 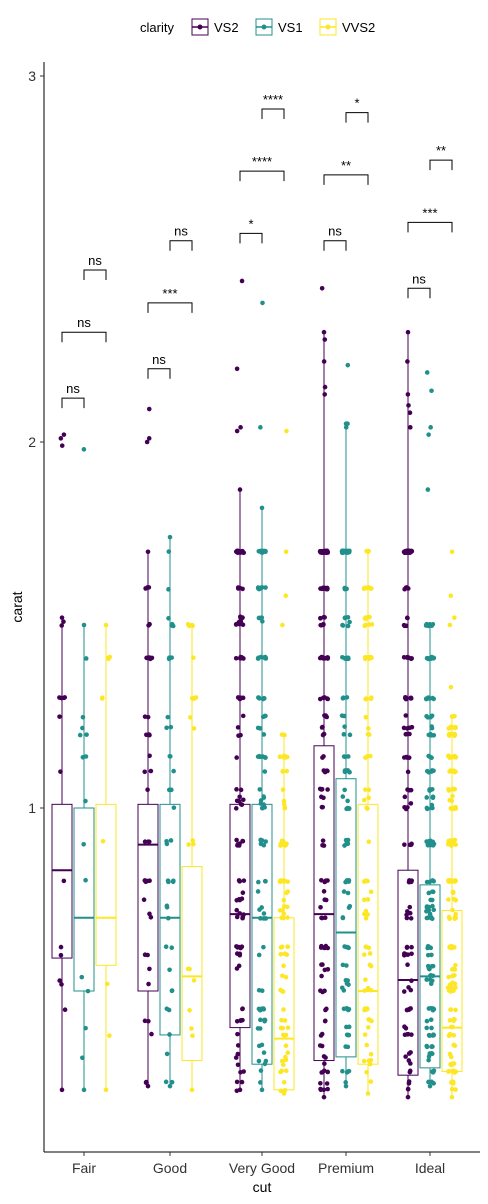 I want to click on y-axis-title: carat, so click(x=17, y=606).